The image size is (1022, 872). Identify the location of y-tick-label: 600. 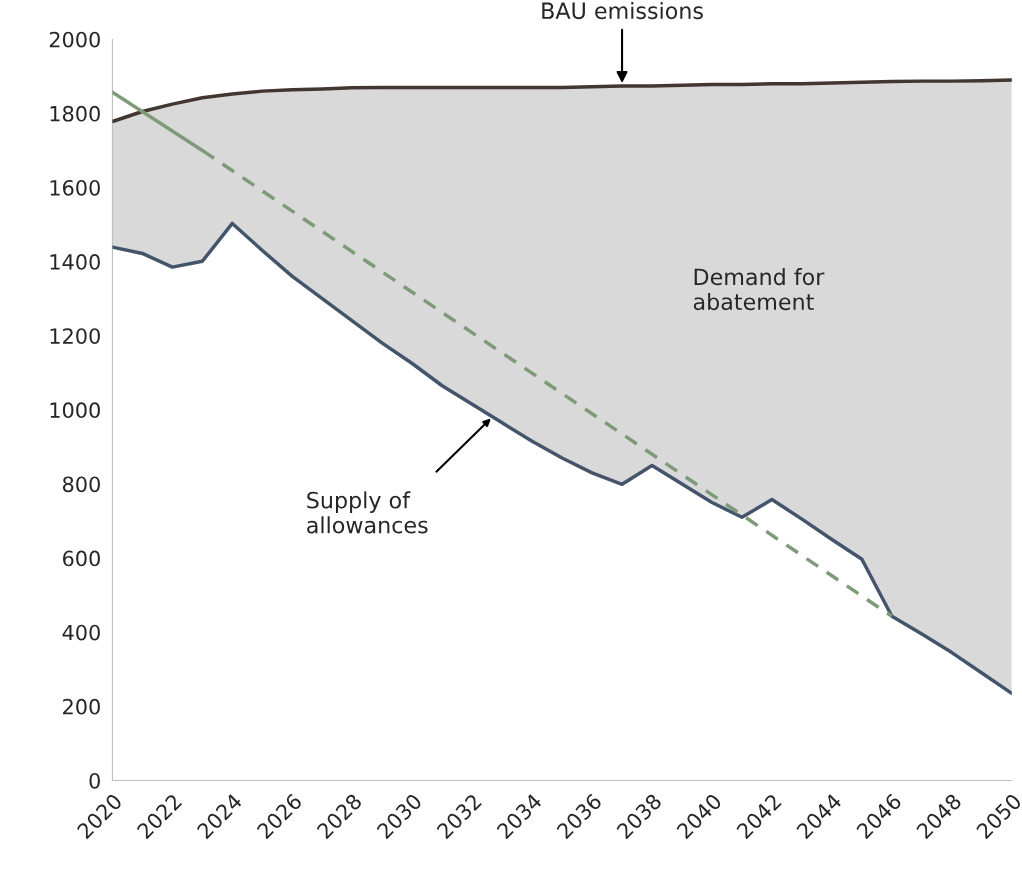
(81, 558).